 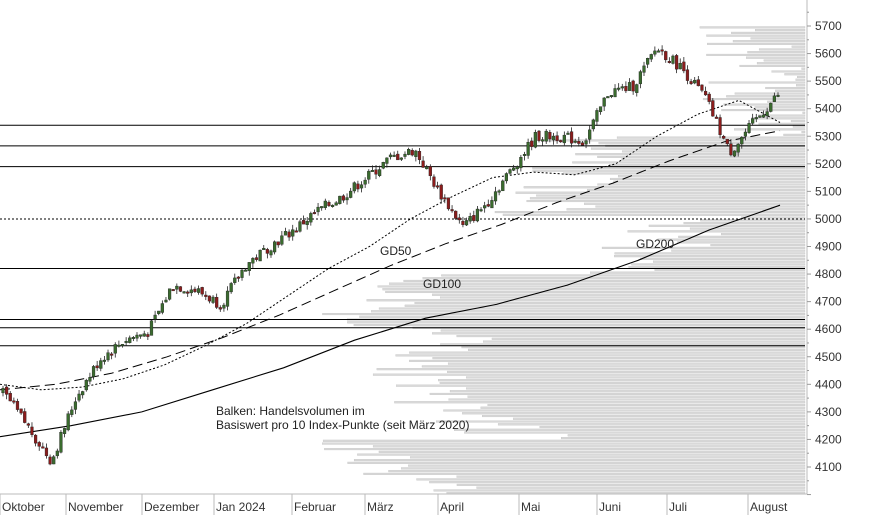 I want to click on x-tick-label: Dezember, so click(x=171, y=507).